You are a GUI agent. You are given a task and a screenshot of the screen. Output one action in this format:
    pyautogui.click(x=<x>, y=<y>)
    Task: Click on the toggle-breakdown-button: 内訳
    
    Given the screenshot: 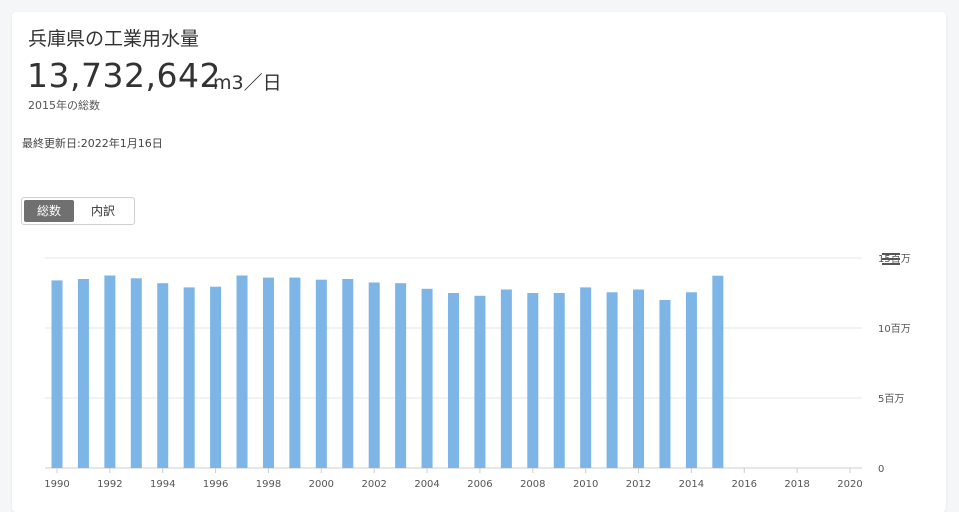 What is the action you would take?
    pyautogui.click(x=102, y=211)
    